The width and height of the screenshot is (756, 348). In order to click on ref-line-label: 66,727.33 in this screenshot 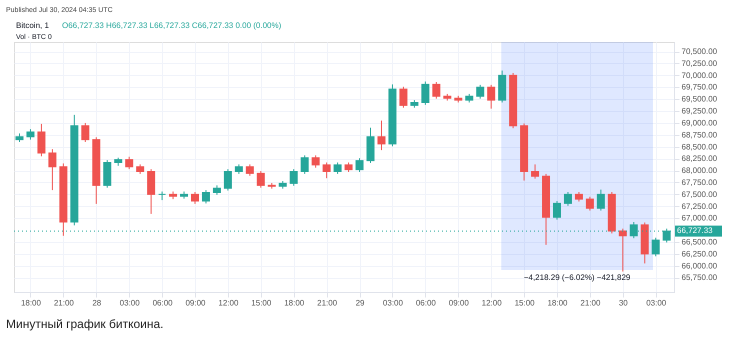, I will do `click(695, 231)`.